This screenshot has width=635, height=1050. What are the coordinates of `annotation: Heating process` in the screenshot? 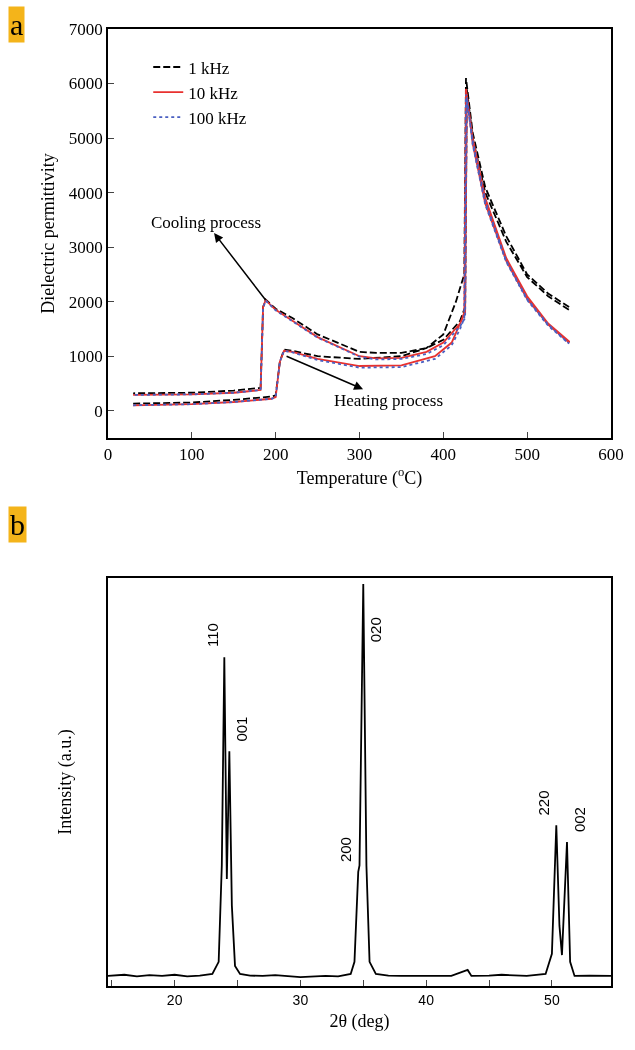 It's located at (389, 400).